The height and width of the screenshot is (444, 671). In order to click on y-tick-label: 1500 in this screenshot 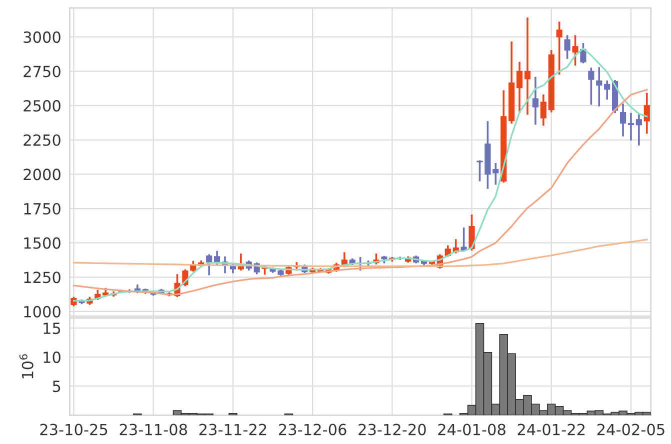, I will do `click(42, 243)`.